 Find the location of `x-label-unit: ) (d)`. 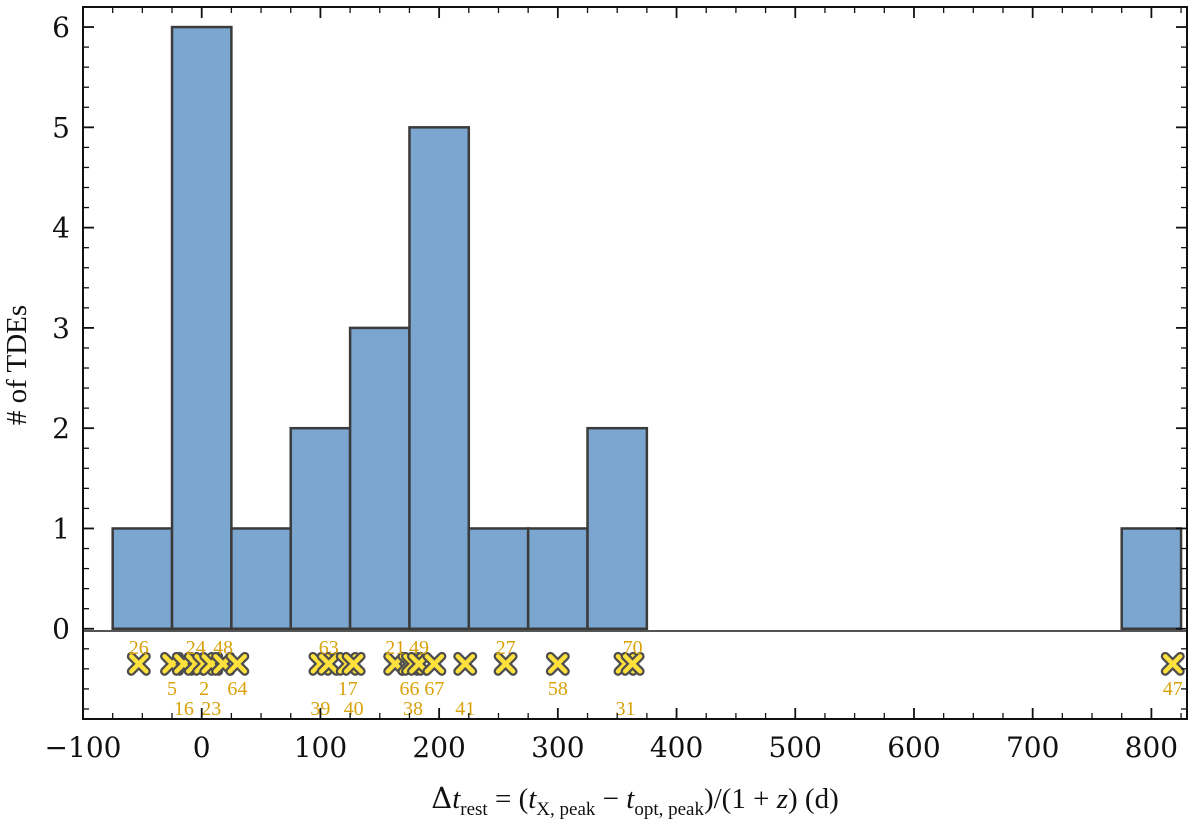

x-label-unit: ) (d) is located at coordinates (813, 799).